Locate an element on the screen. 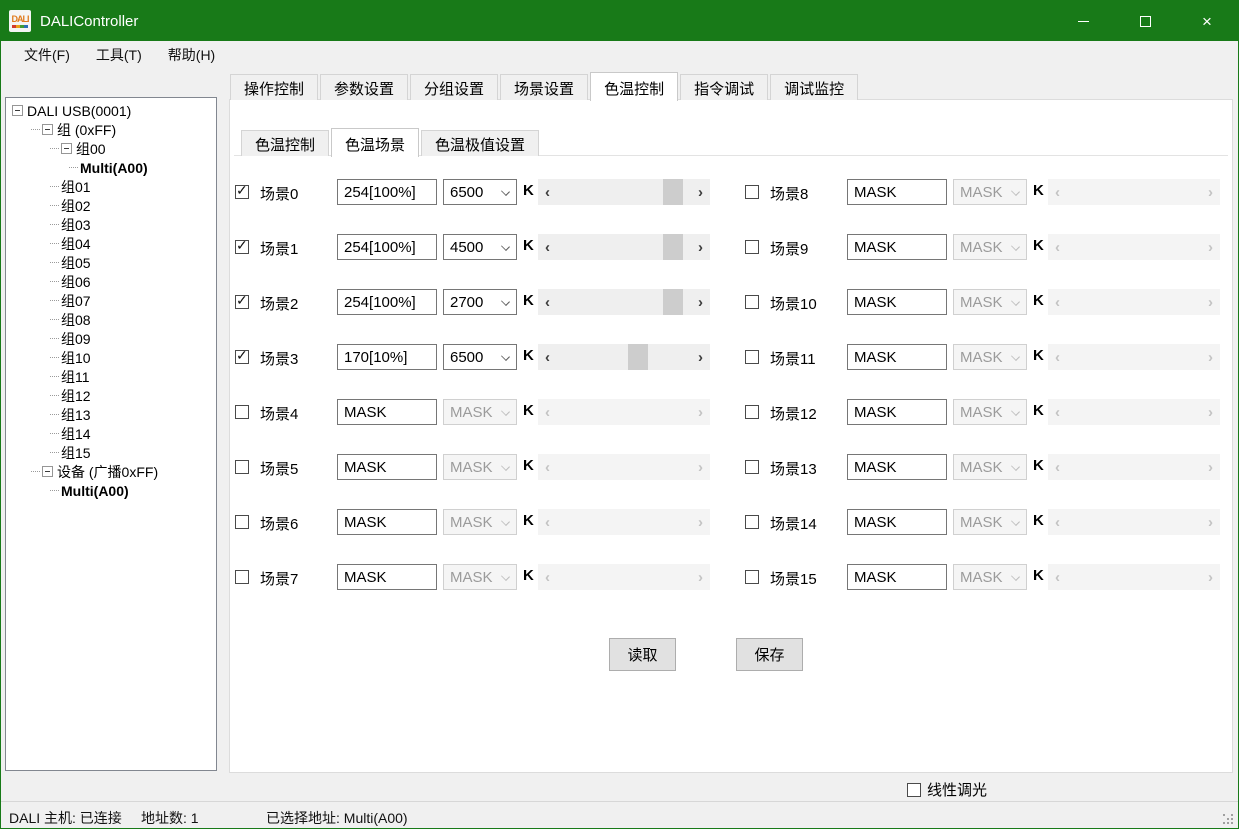 The height and width of the screenshot is (829, 1239). tree-item: 组02 is located at coordinates (111, 205).